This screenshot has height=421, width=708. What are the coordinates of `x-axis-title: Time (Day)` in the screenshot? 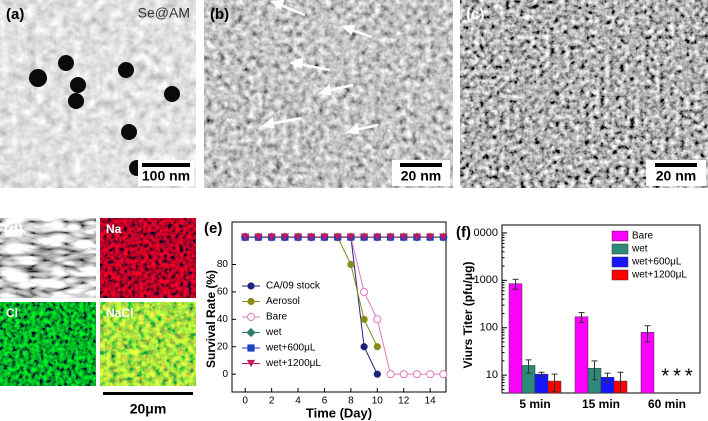 It's located at (339, 412).